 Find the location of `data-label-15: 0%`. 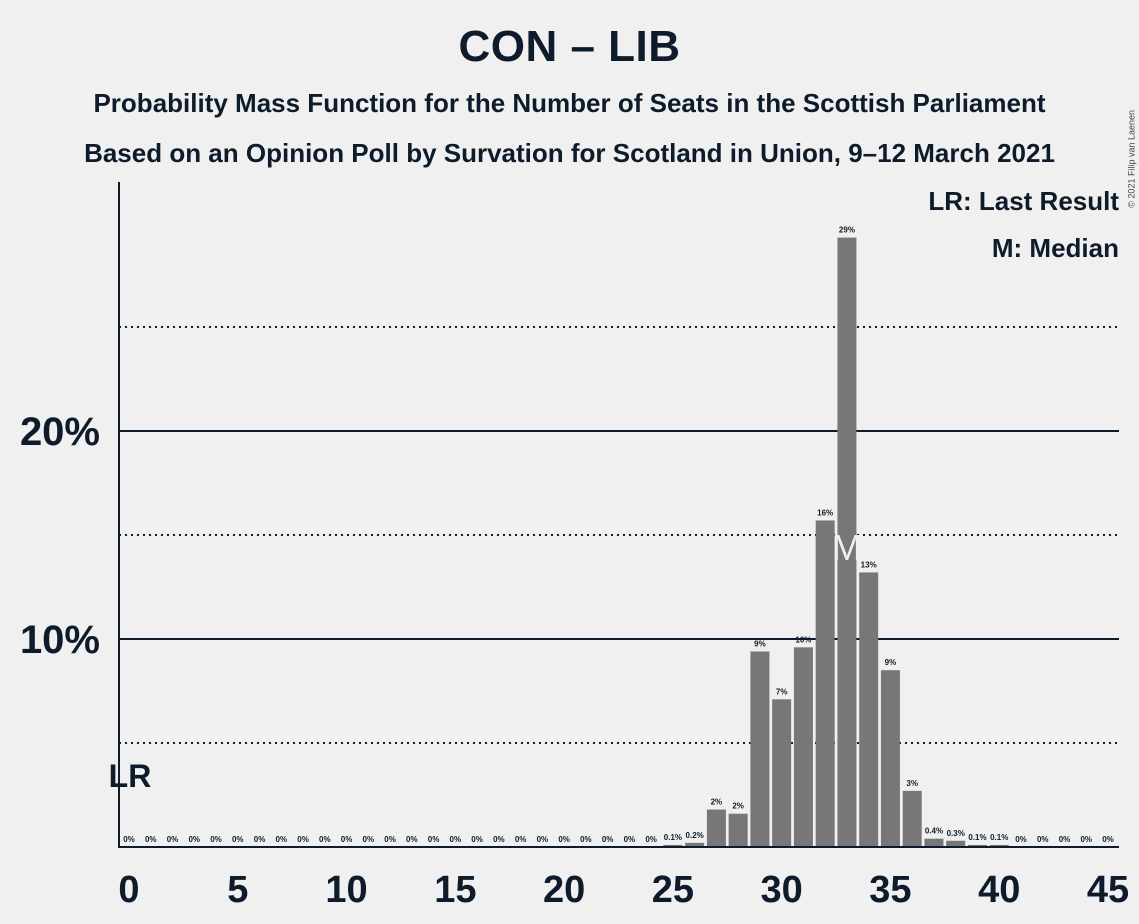

data-label-15: 0% is located at coordinates (456, 839).